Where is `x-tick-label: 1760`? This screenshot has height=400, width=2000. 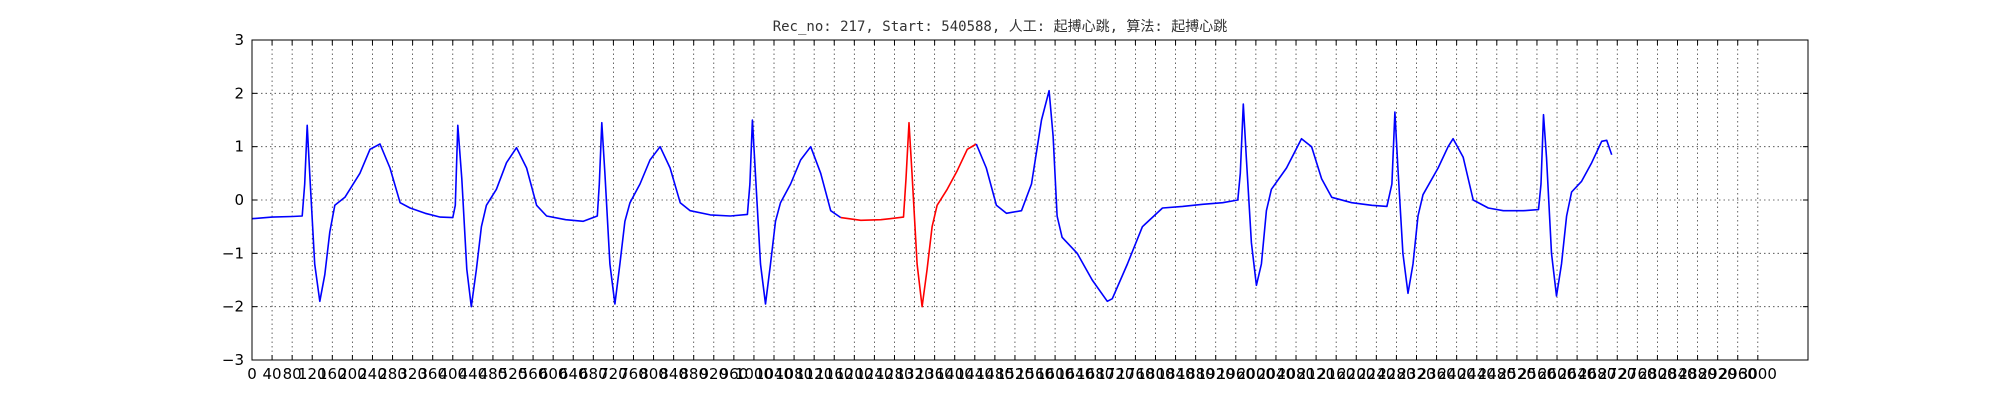
x-tick-label: 1760 is located at coordinates (1135, 374).